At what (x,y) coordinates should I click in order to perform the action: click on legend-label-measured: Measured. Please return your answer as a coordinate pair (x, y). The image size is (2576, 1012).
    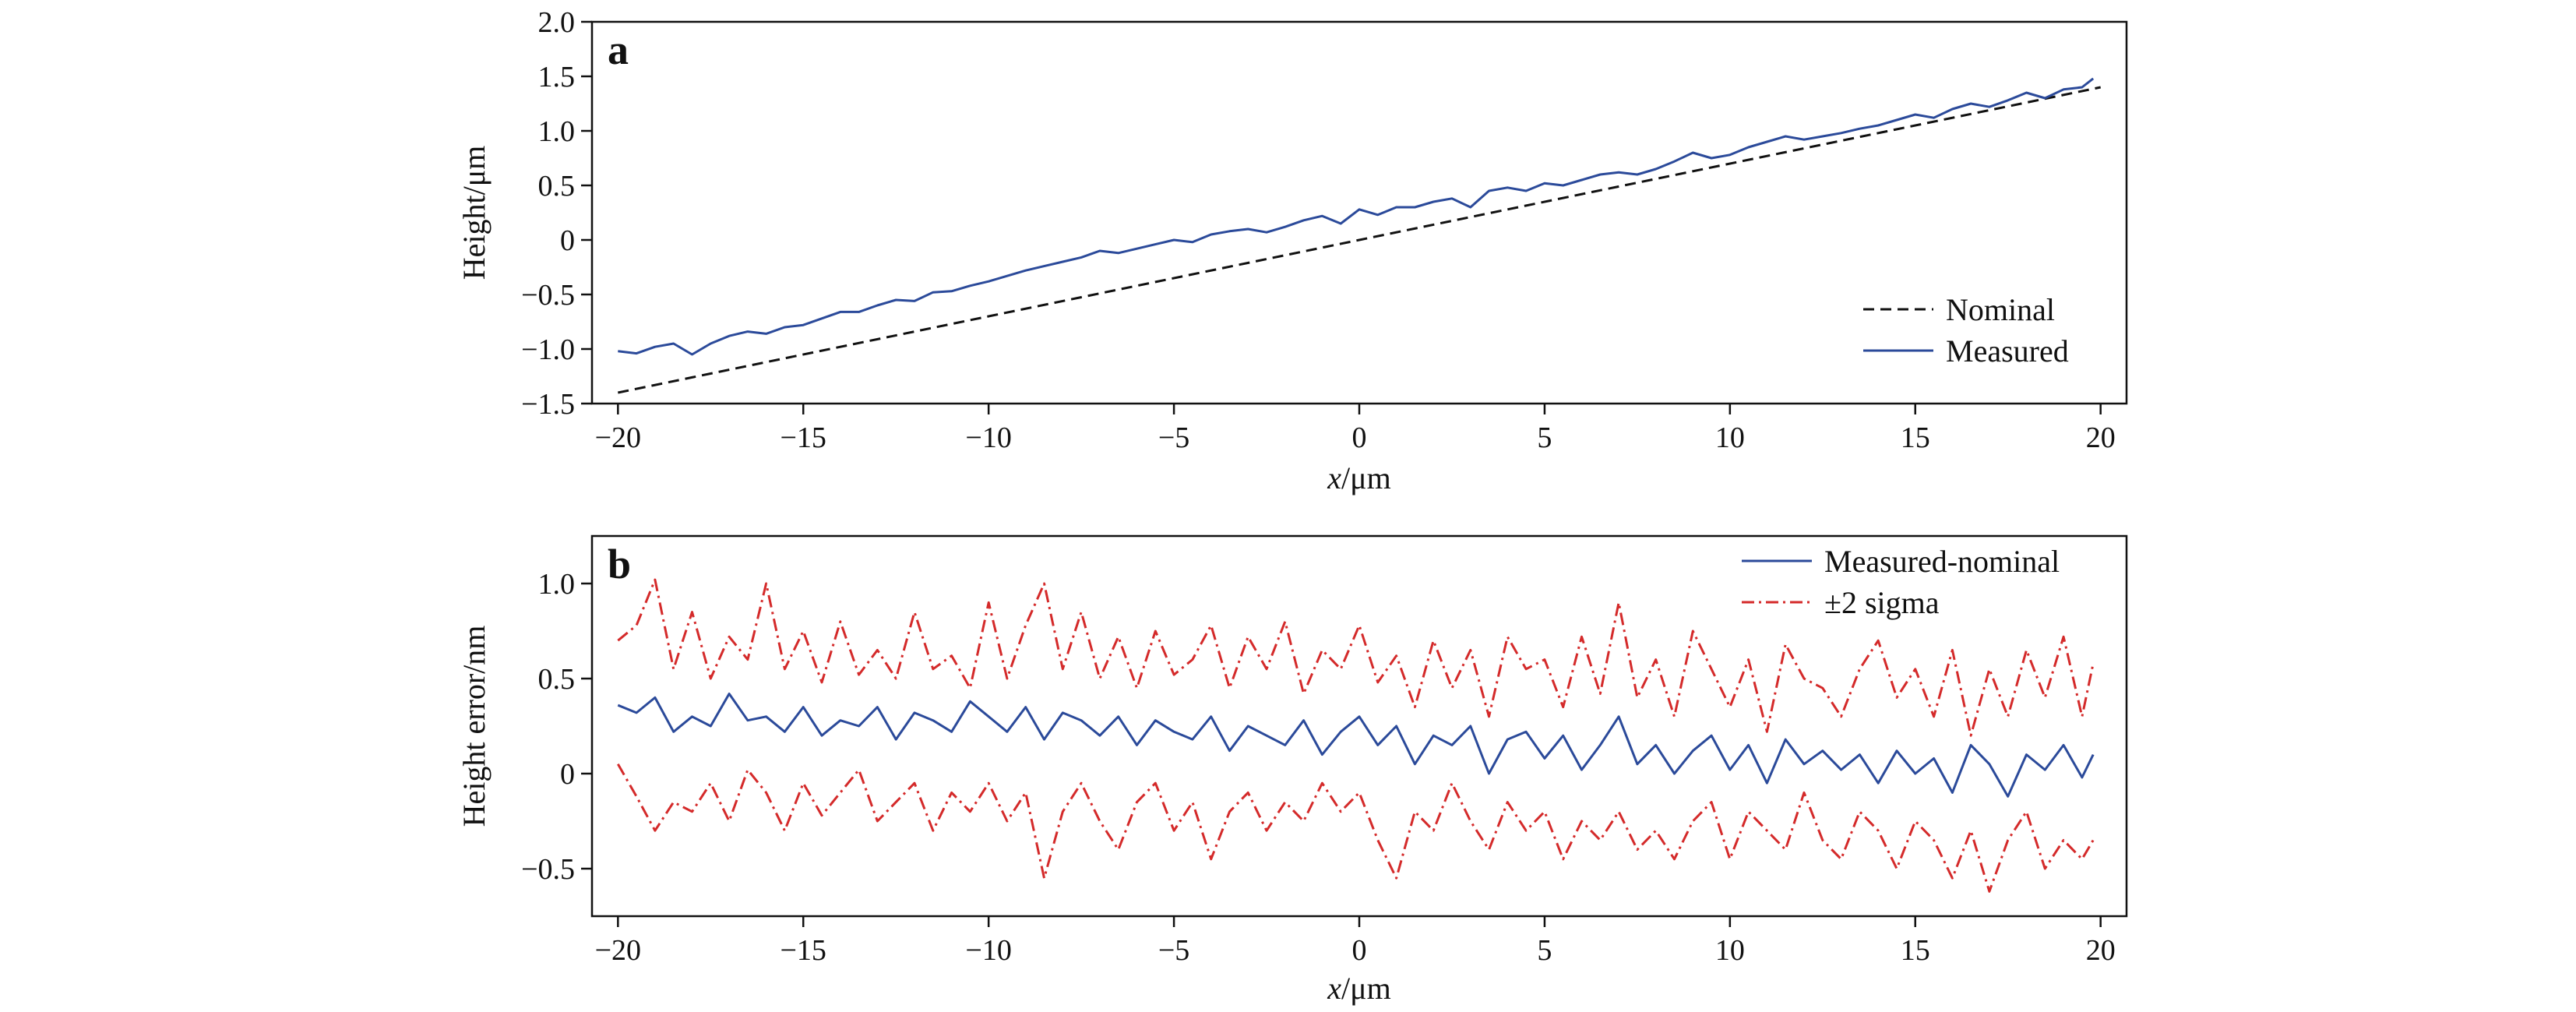
    Looking at the image, I should click on (2008, 350).